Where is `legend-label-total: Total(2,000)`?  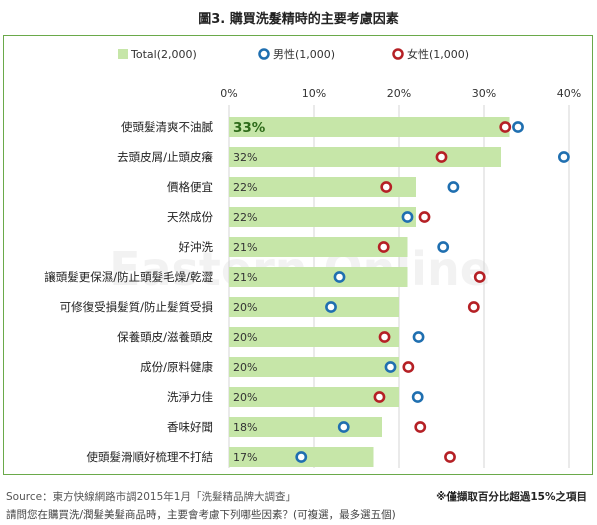
legend-label-total: Total(2,000) is located at coordinates (163, 54).